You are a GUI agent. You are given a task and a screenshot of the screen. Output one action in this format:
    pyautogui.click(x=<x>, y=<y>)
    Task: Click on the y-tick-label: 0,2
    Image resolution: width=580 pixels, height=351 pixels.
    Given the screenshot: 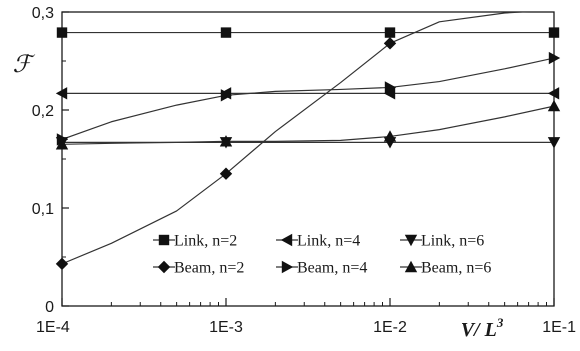 What is the action you would take?
    pyautogui.click(x=43, y=111)
    